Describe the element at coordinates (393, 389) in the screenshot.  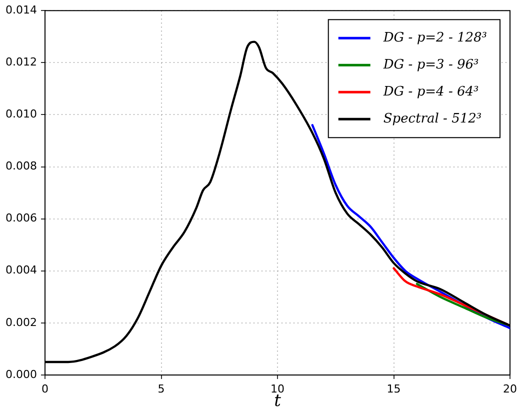
I see `x-tick-label: 15` at that location.